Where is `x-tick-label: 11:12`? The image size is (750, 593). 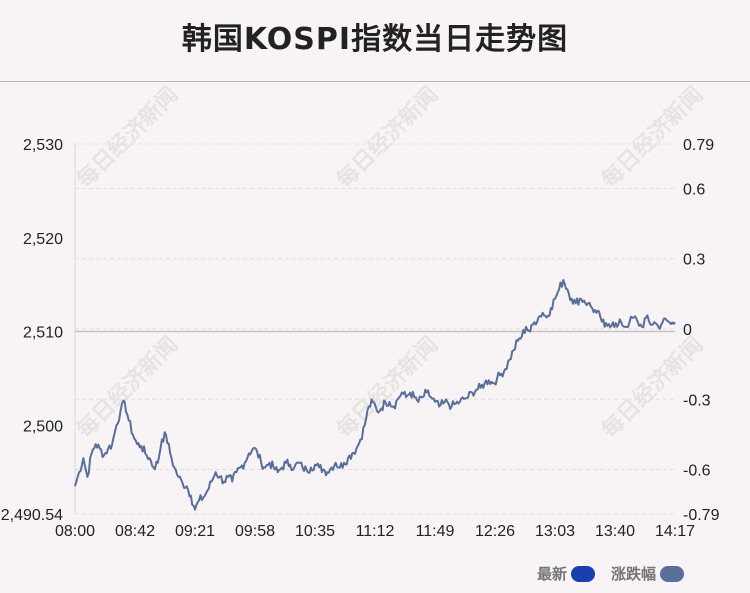 x-tick-label: 11:12 is located at coordinates (375, 531).